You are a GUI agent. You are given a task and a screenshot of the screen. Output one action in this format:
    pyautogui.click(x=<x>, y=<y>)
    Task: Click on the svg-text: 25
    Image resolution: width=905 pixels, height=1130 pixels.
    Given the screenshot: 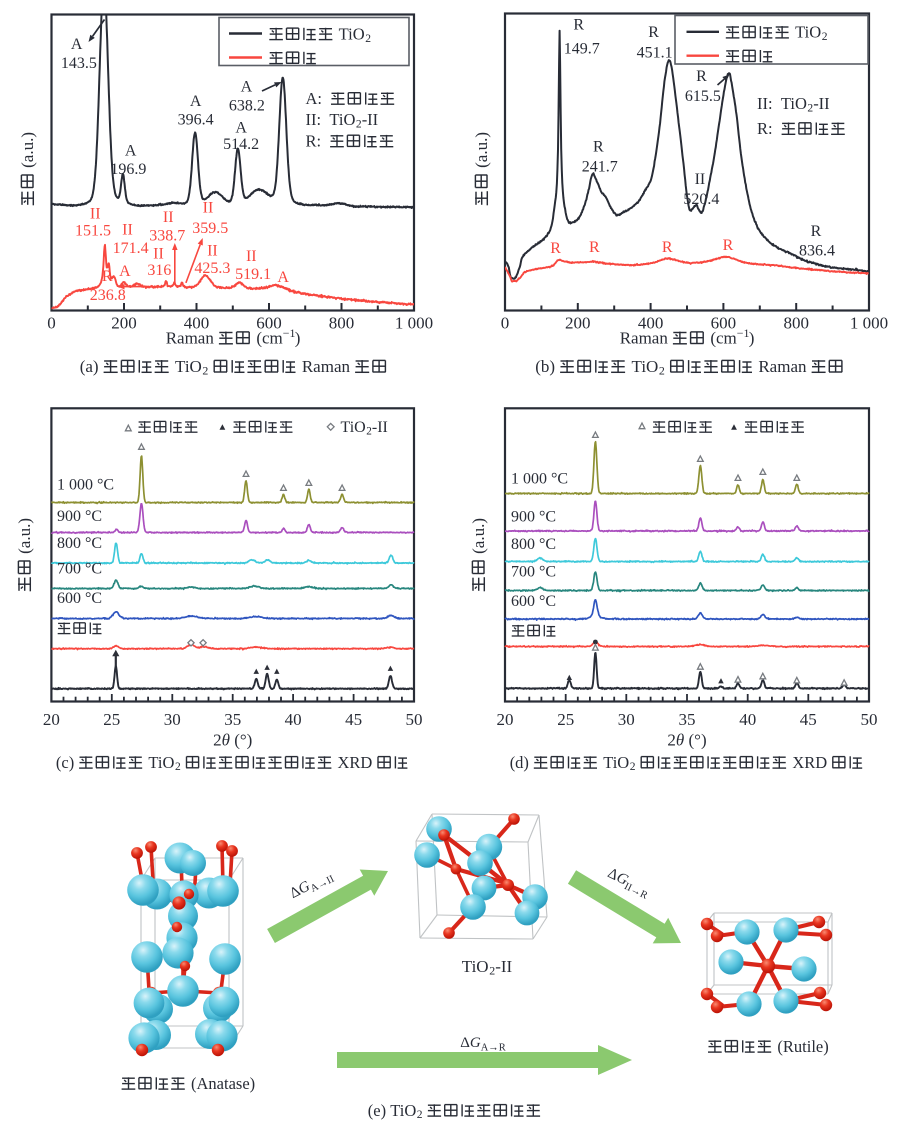 What is the action you would take?
    pyautogui.click(x=111, y=719)
    